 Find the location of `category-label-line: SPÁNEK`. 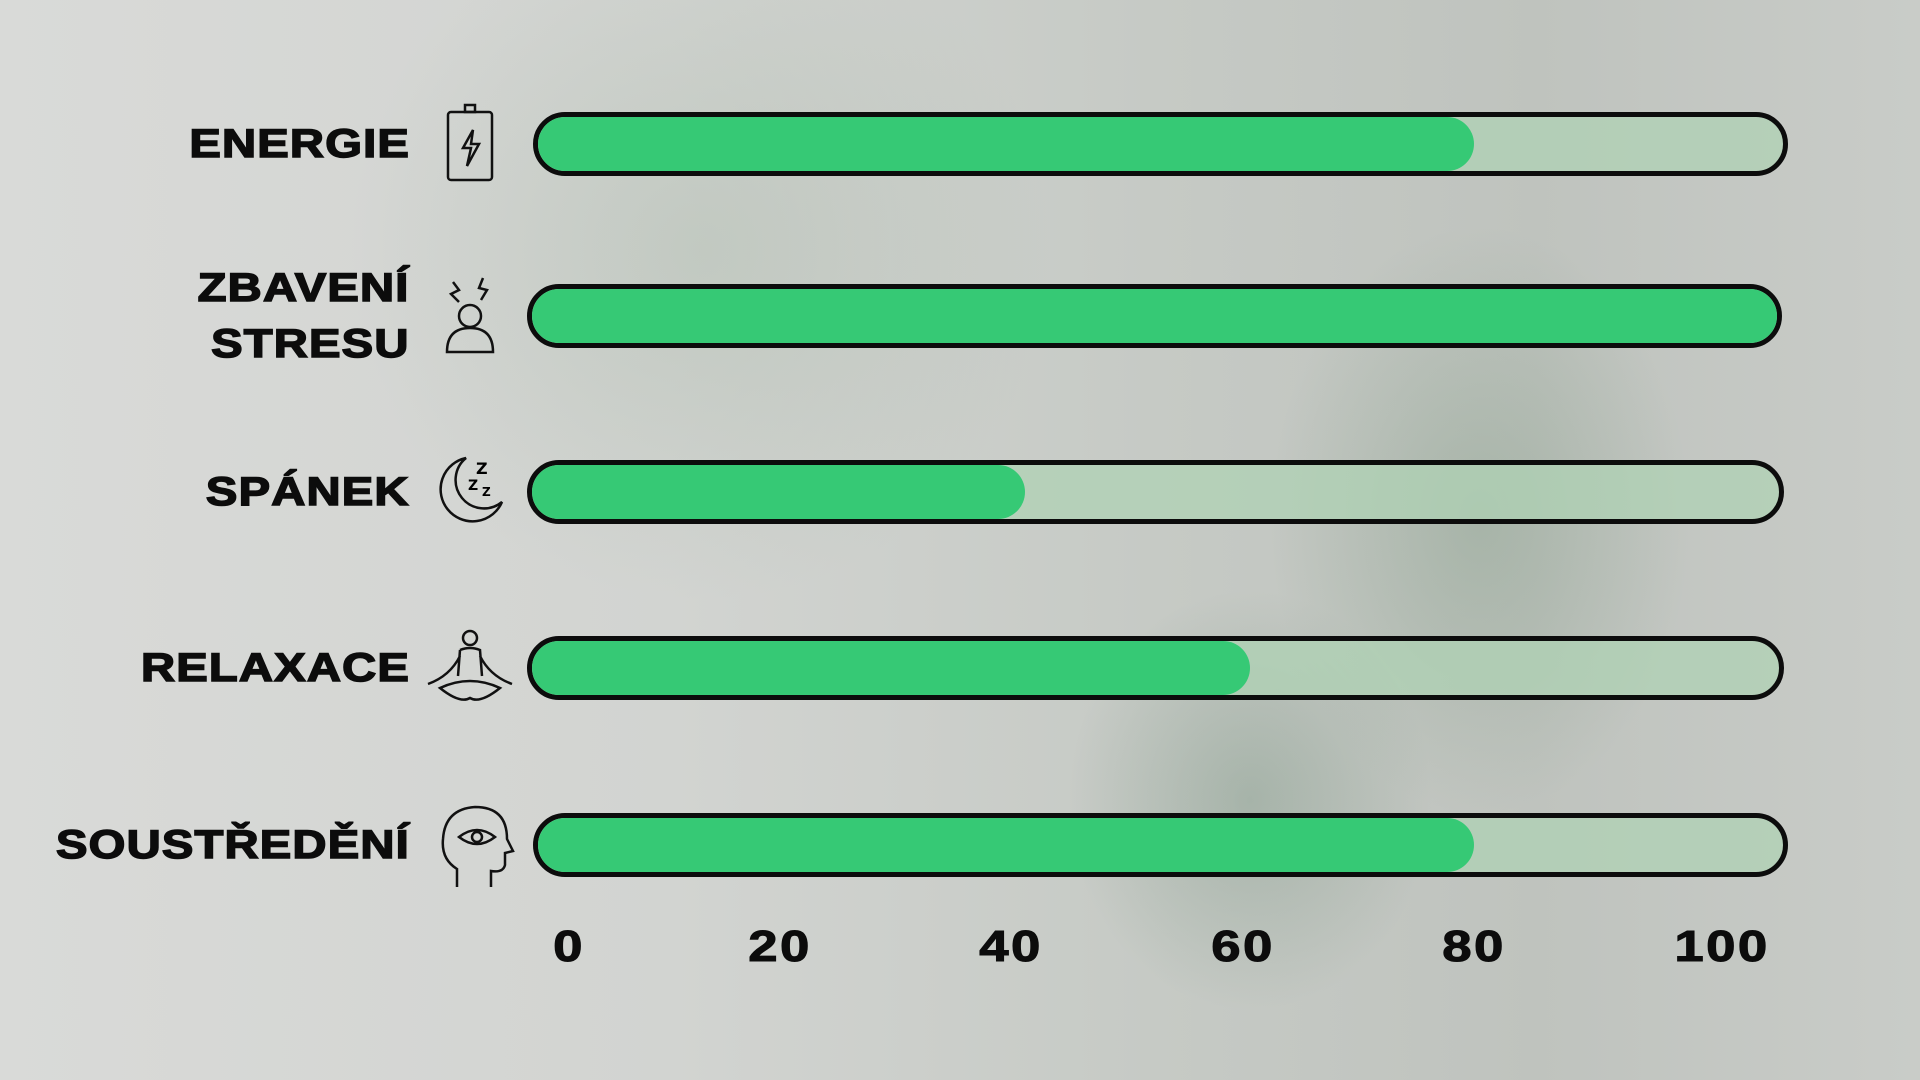

category-label-line: SPÁNEK is located at coordinates (307, 492).